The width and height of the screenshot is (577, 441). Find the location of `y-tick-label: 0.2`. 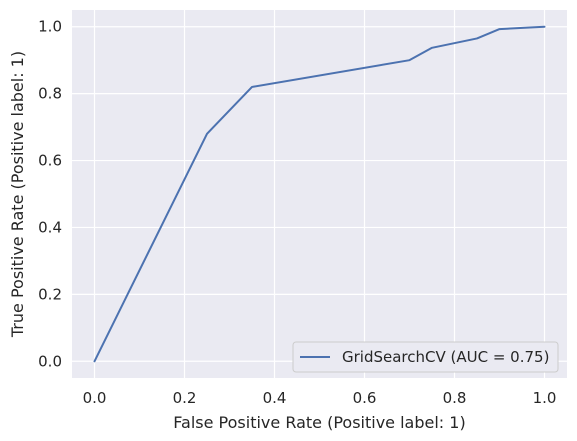

y-tick-label: 0.2 is located at coordinates (50, 294).